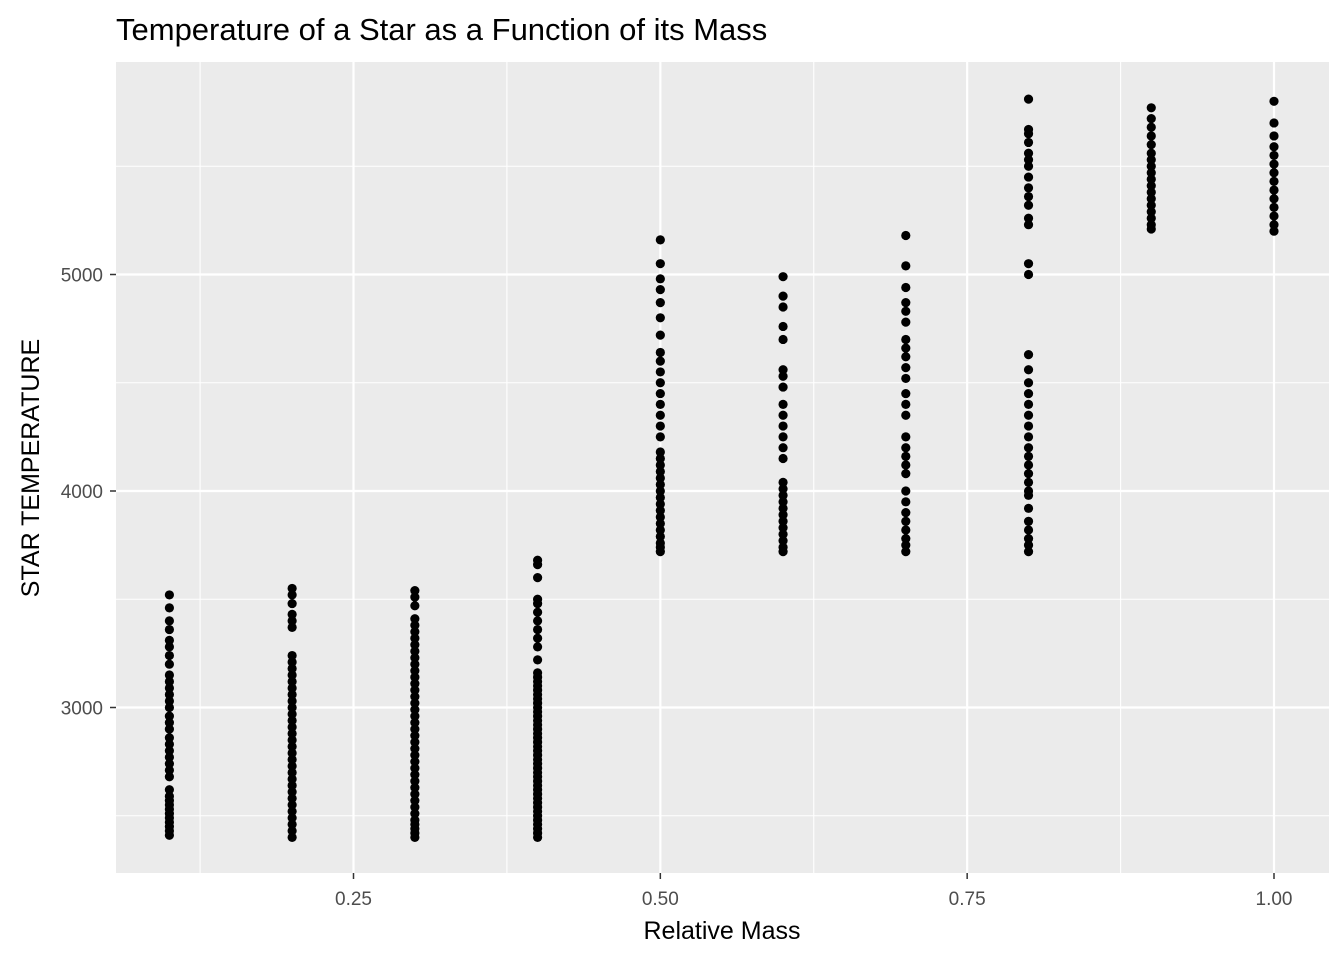 Image resolution: width=1344 pixels, height=960 pixels. I want to click on y-tick-label: 4000, so click(82, 492).